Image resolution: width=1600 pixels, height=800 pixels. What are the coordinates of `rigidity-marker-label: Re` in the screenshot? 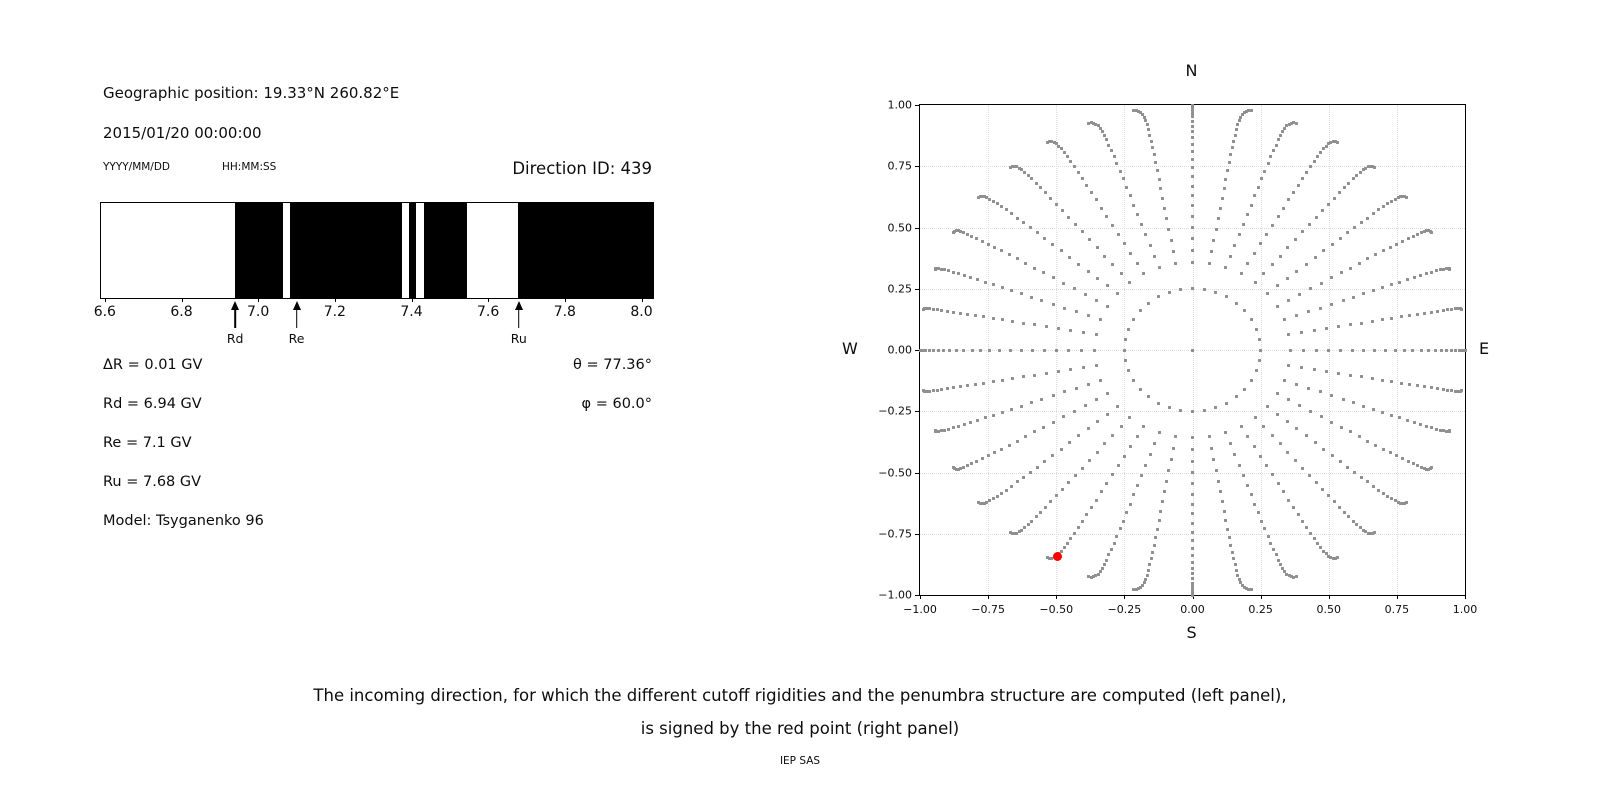 It's located at (296, 338).